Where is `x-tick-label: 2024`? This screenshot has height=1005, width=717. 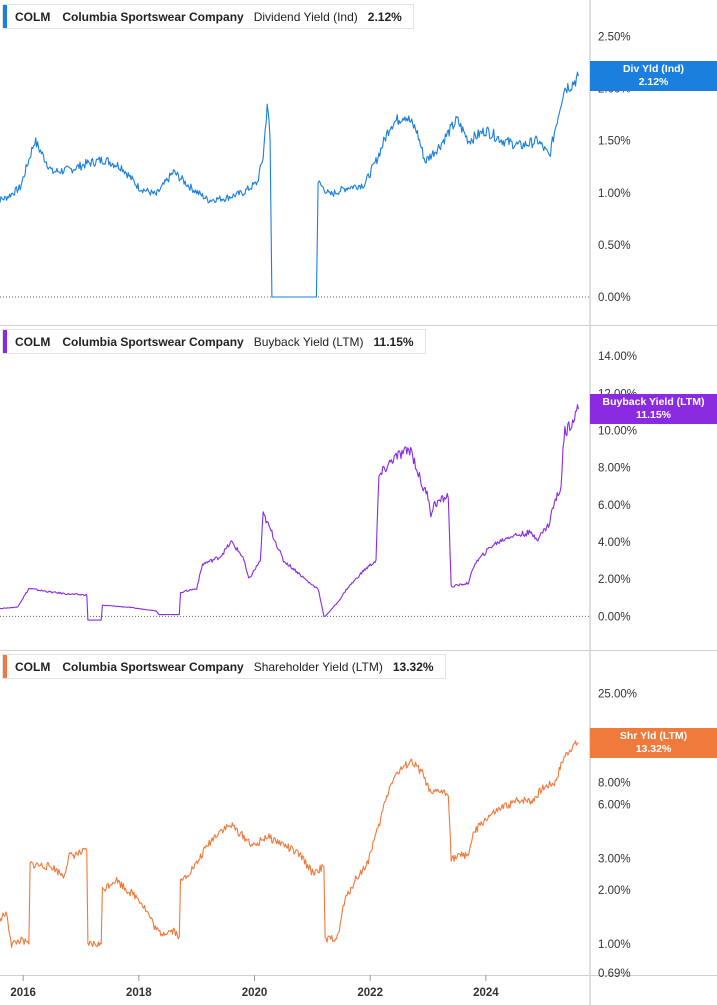 x-tick-label: 2024 is located at coordinates (486, 993).